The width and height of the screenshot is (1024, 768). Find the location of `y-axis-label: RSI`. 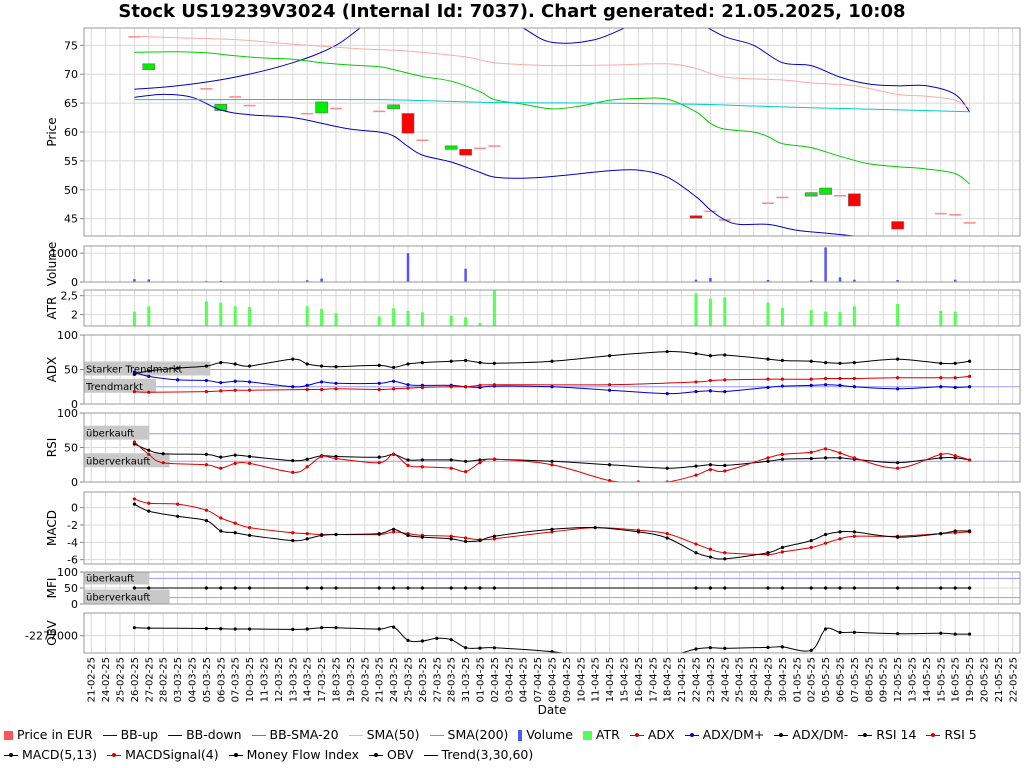

y-axis-label: RSI is located at coordinates (52, 448).